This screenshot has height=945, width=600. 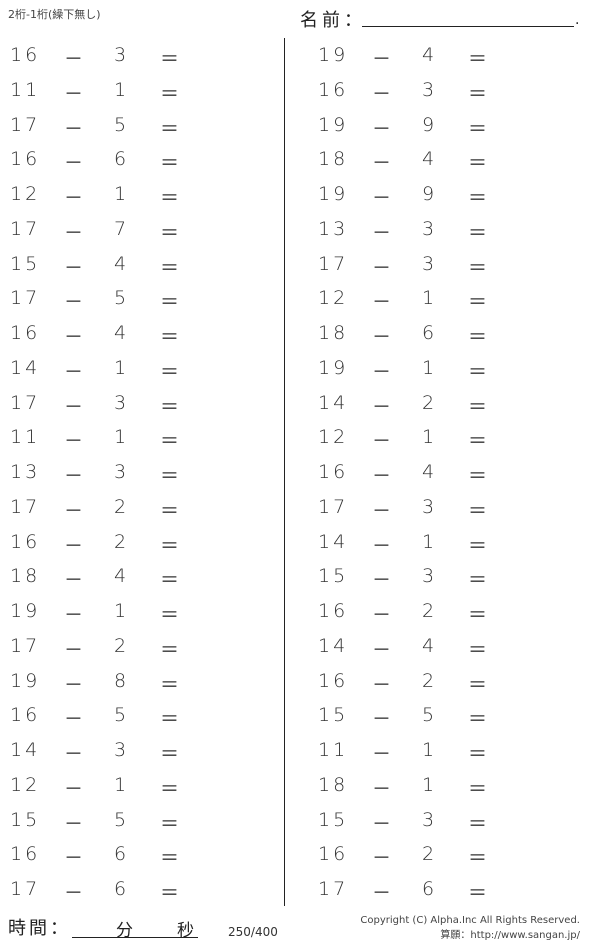 I want to click on column-divider, so click(x=284, y=472).